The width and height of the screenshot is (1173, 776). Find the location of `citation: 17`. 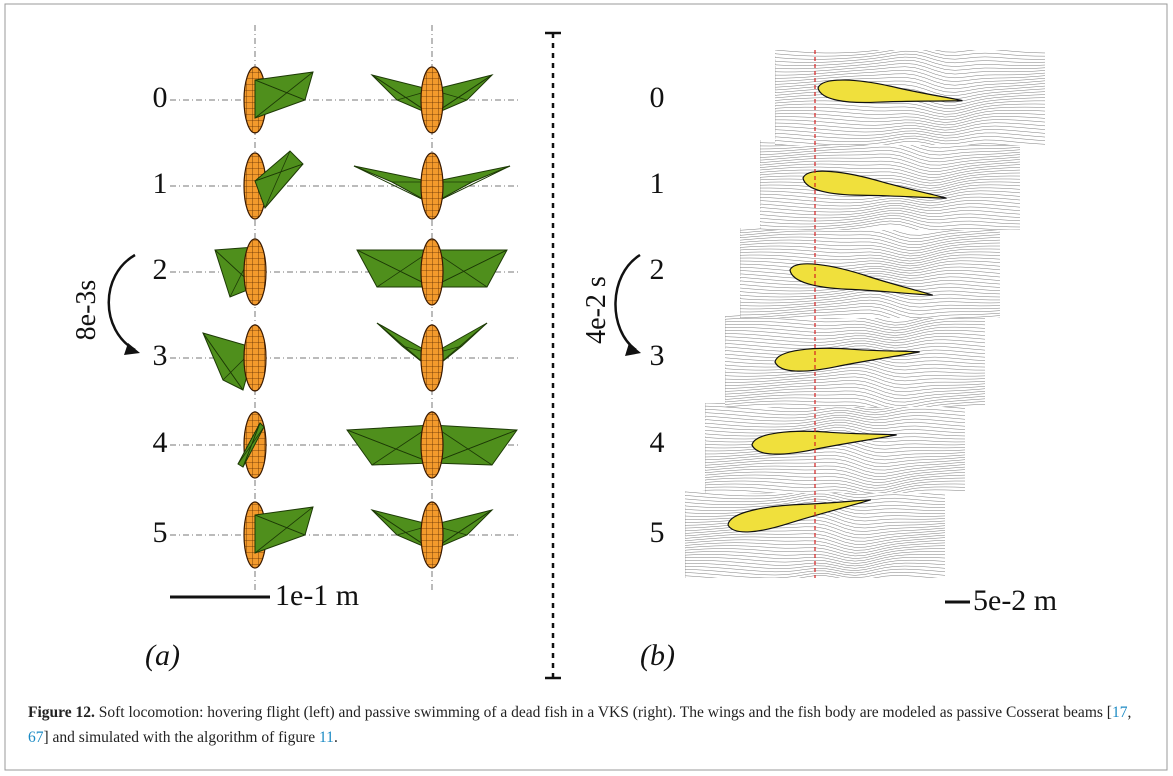

citation: 17 is located at coordinates (1119, 712).